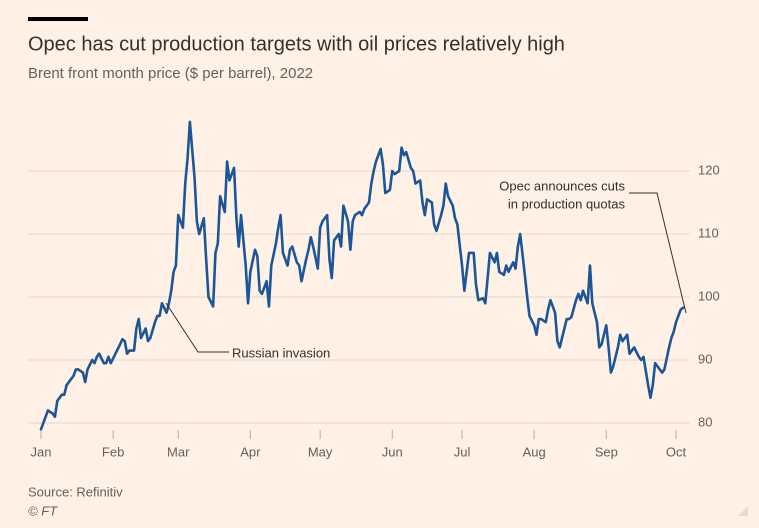 The height and width of the screenshot is (528, 759). What do you see at coordinates (113, 451) in the screenshot?
I see `x-tick-label: Feb` at bounding box center [113, 451].